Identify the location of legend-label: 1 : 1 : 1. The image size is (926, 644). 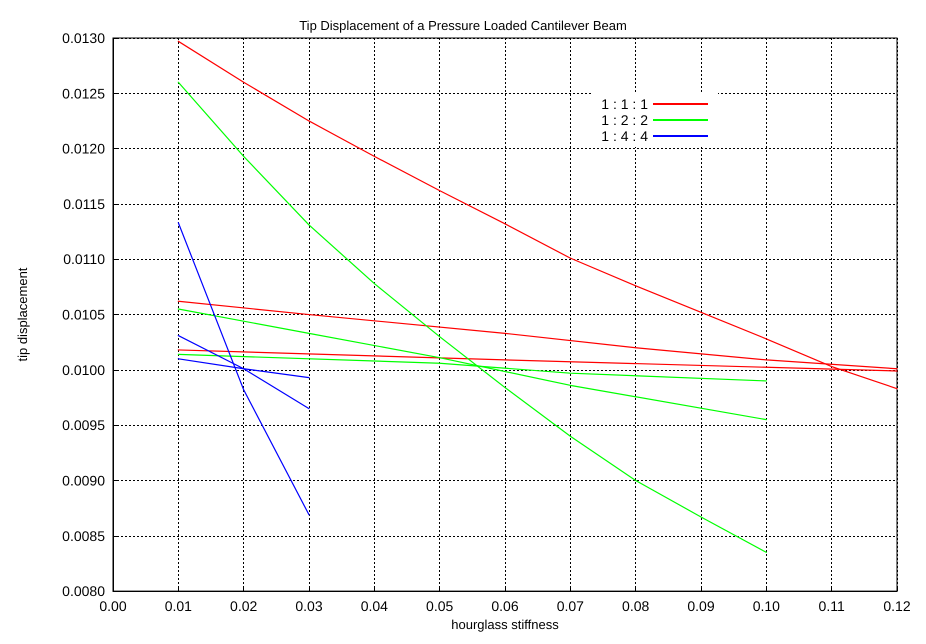
(624, 104).